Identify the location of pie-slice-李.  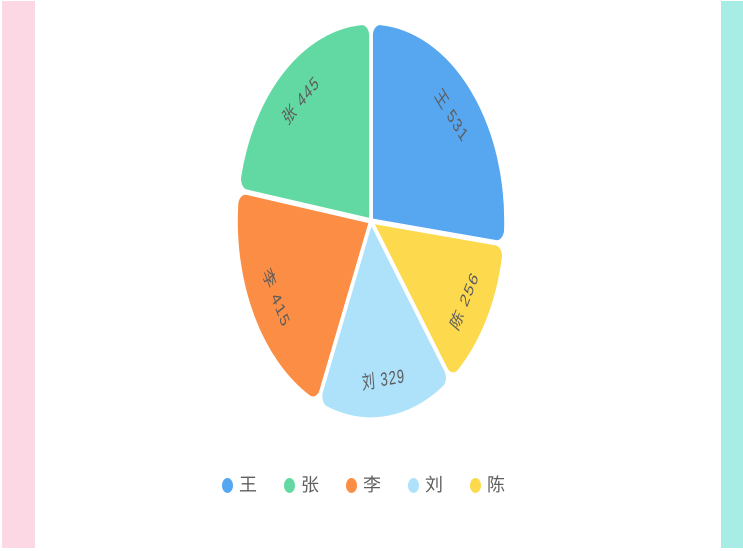
(303, 295).